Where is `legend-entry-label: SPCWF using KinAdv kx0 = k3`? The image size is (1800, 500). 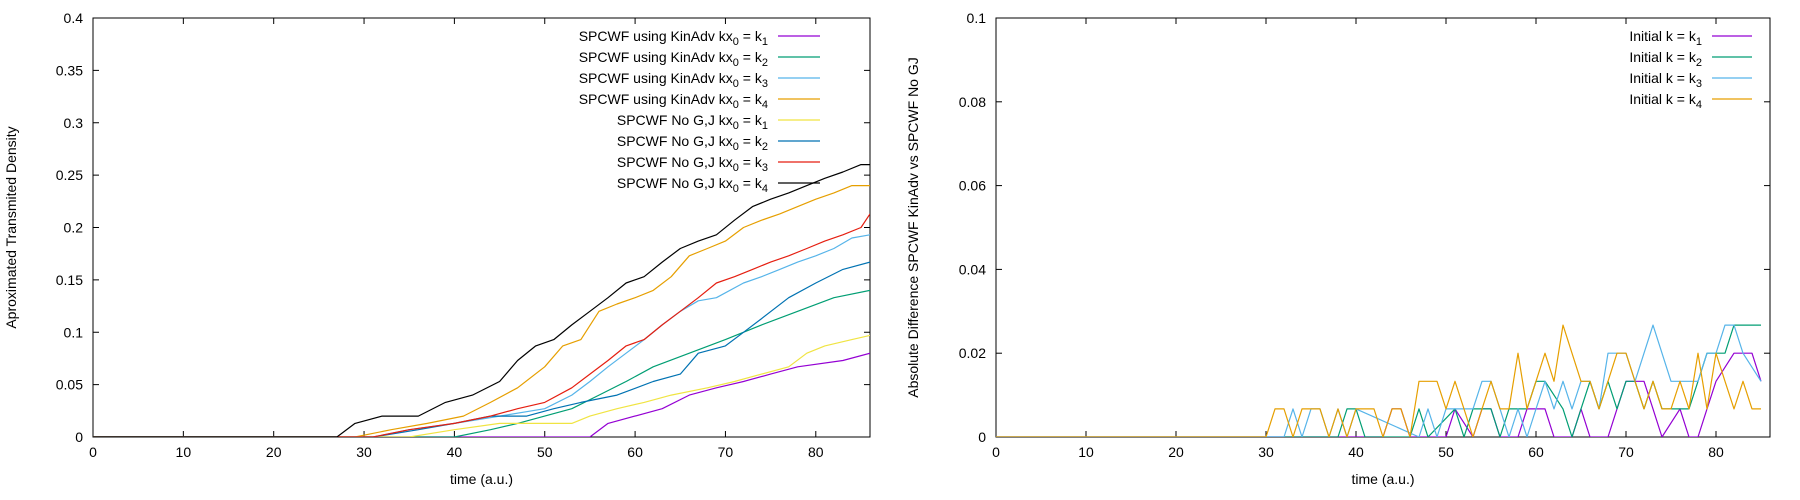
legend-entry-label: SPCWF using KinAdv kx0 = k3 is located at coordinates (673, 80).